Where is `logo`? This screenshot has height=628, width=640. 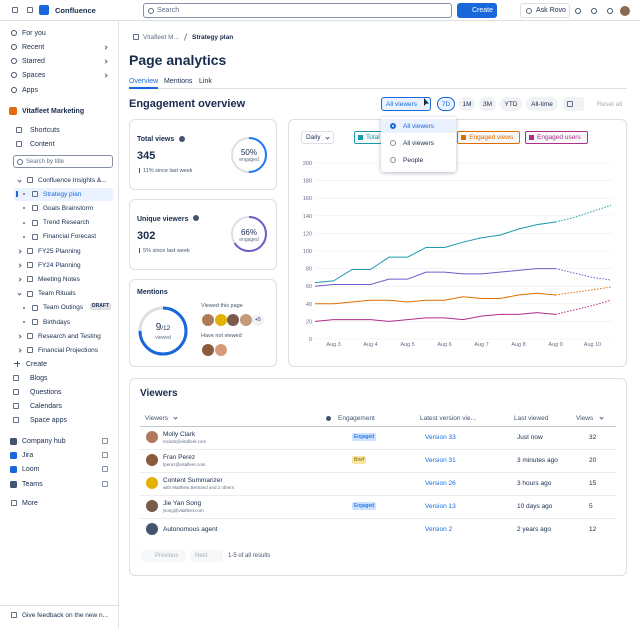 logo is located at coordinates (44, 10).